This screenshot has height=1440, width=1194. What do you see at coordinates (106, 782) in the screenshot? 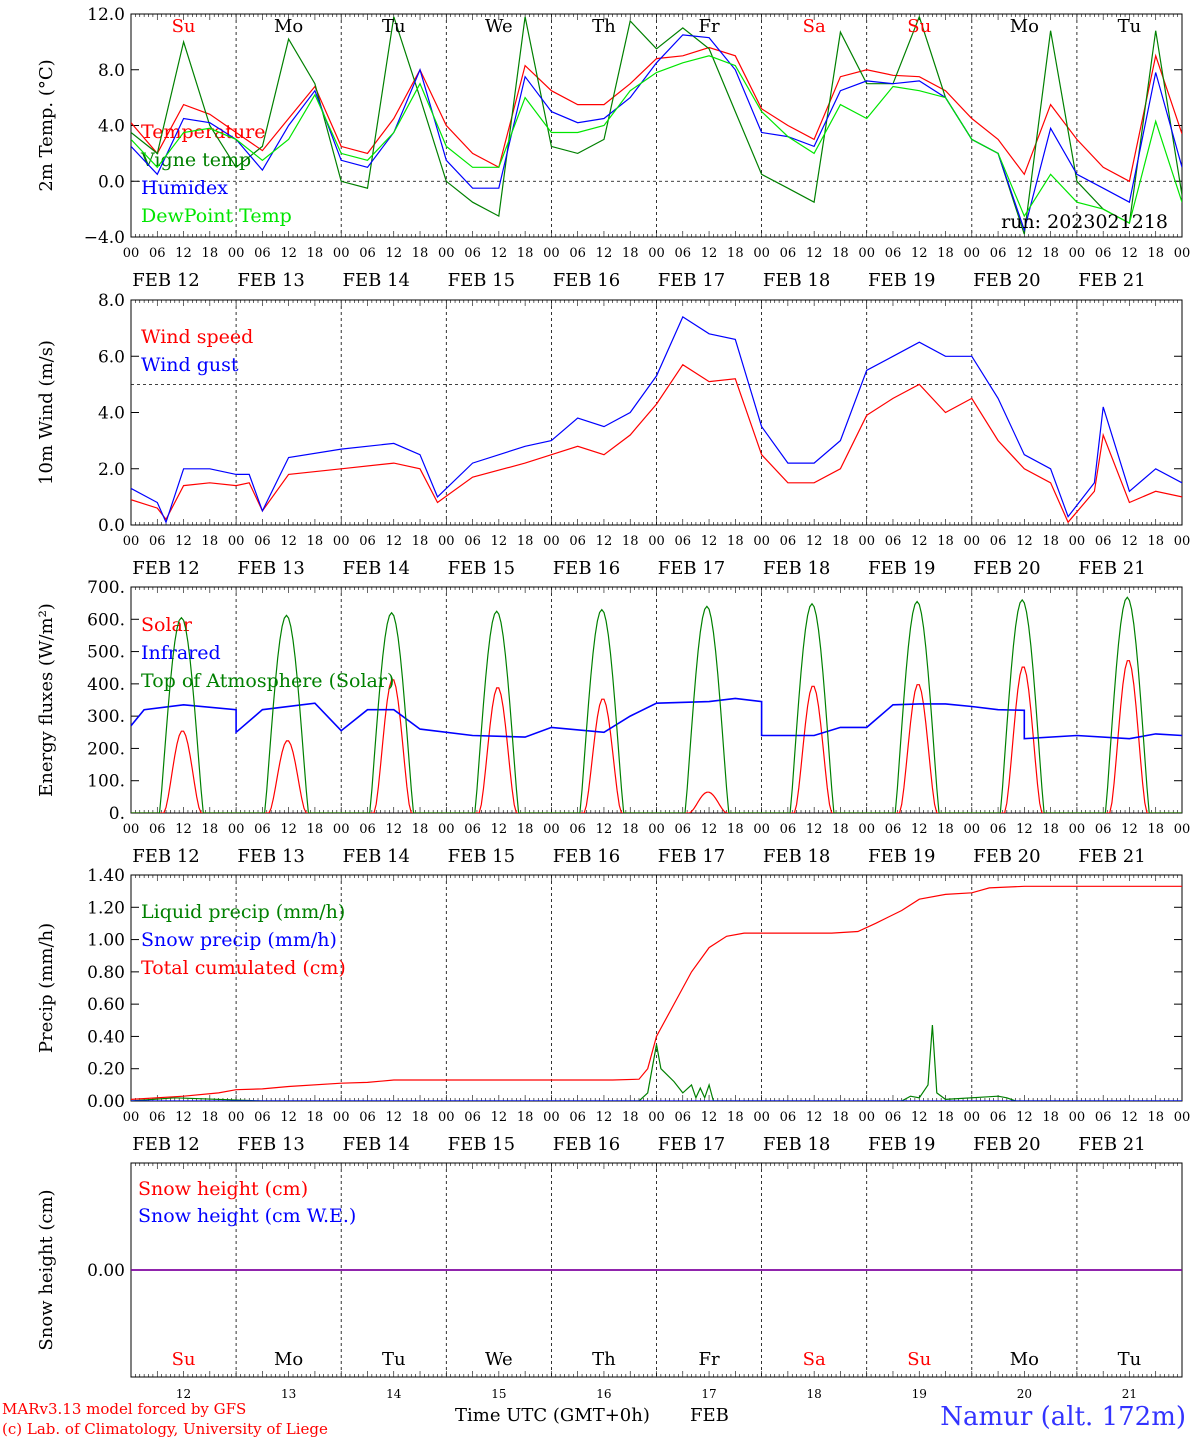
I see `y-tick-label: 100.` at bounding box center [106, 782].